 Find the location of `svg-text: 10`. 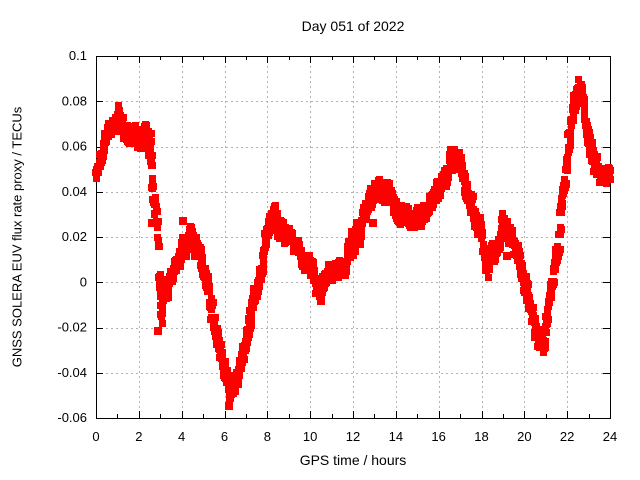

svg-text: 10 is located at coordinates (310, 436).